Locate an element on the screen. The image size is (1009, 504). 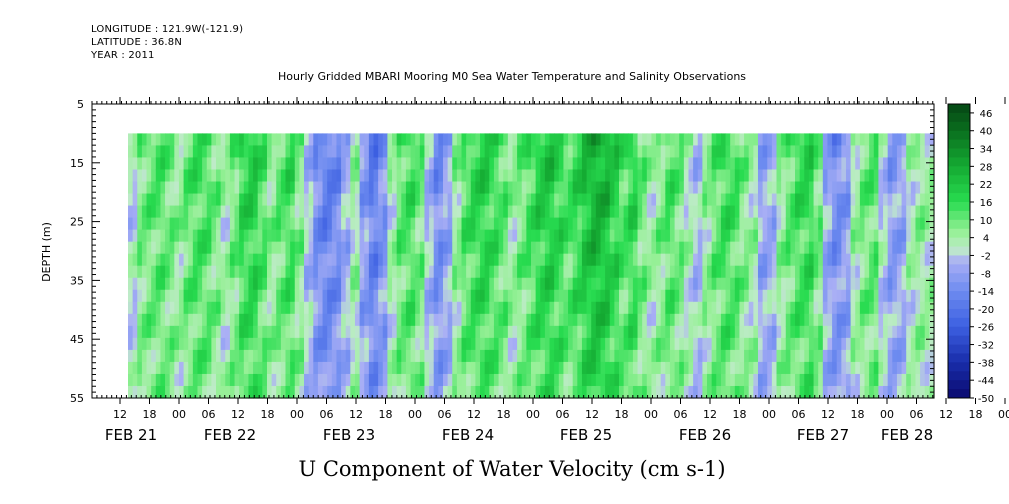
x-hour-label: 06 is located at coordinates (681, 414).